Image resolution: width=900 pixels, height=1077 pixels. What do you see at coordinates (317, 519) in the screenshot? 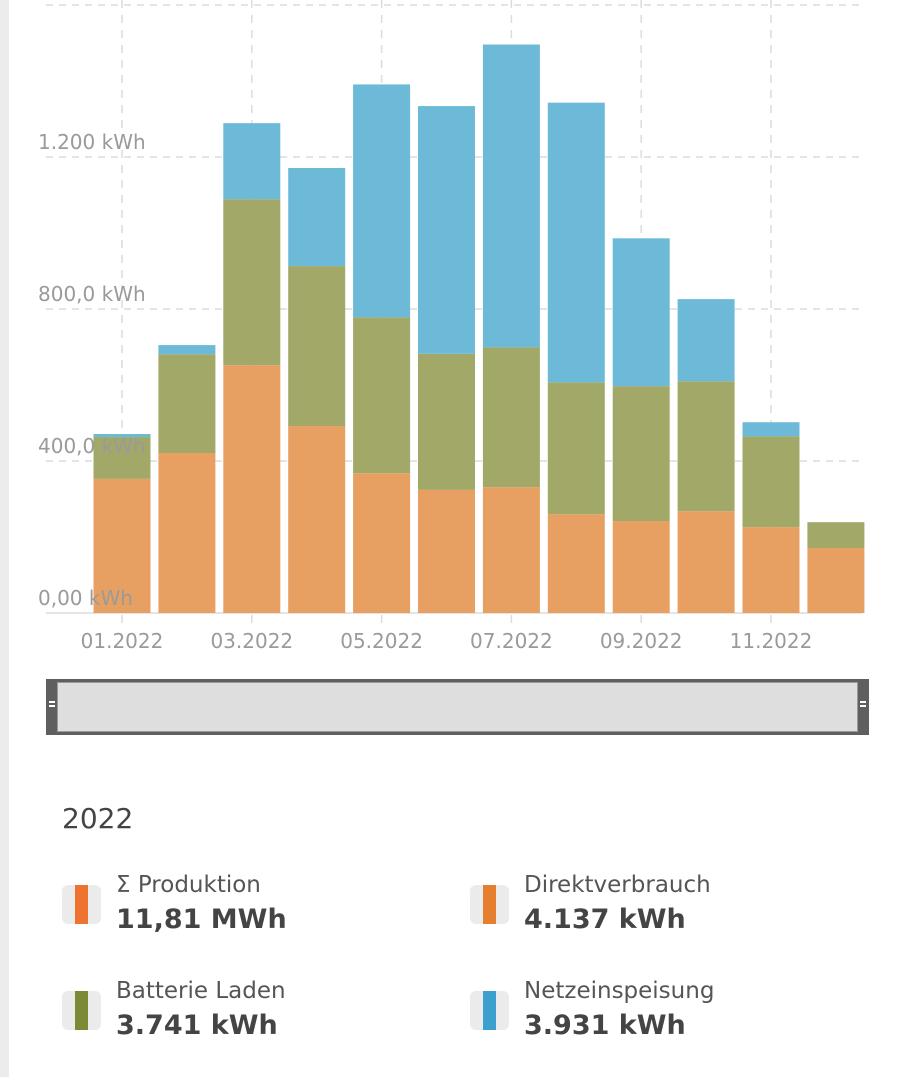
I see `bar-direktverbrauch-04.2022` at bounding box center [317, 519].